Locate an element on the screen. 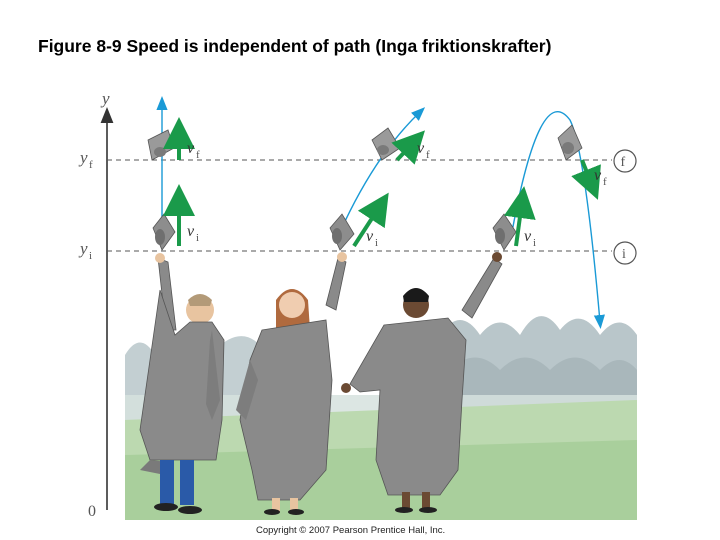 Image resolution: width=720 pixels, height=540 pixels. label-vi-1: v i is located at coordinates (193, 233).